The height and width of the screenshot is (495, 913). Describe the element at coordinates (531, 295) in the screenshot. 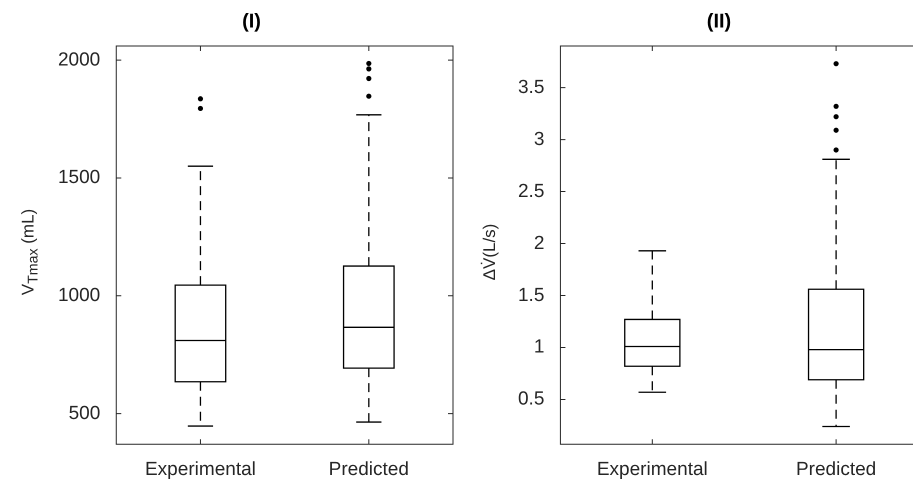

I see `y-tick-label: 1.5` at that location.